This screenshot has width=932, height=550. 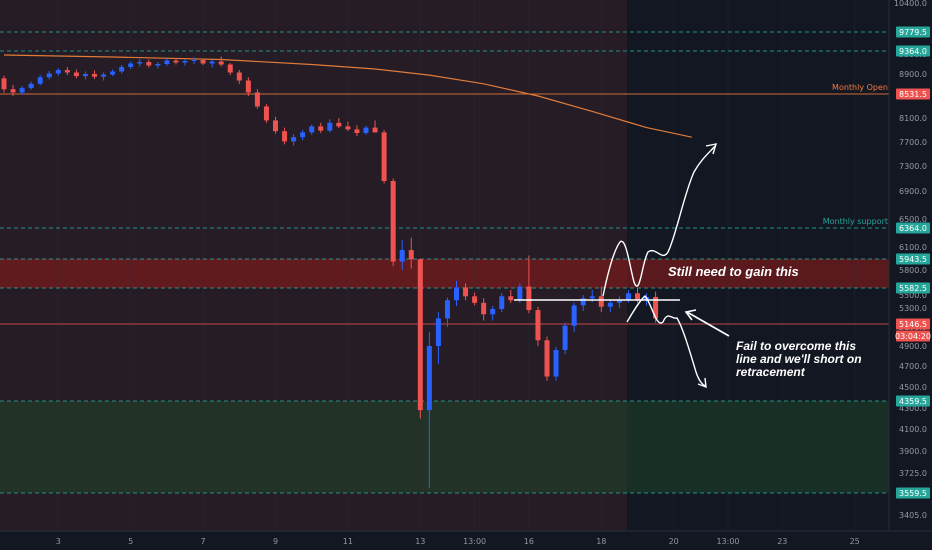 I want to click on current-price-tag: 5146.5, so click(x=913, y=324).